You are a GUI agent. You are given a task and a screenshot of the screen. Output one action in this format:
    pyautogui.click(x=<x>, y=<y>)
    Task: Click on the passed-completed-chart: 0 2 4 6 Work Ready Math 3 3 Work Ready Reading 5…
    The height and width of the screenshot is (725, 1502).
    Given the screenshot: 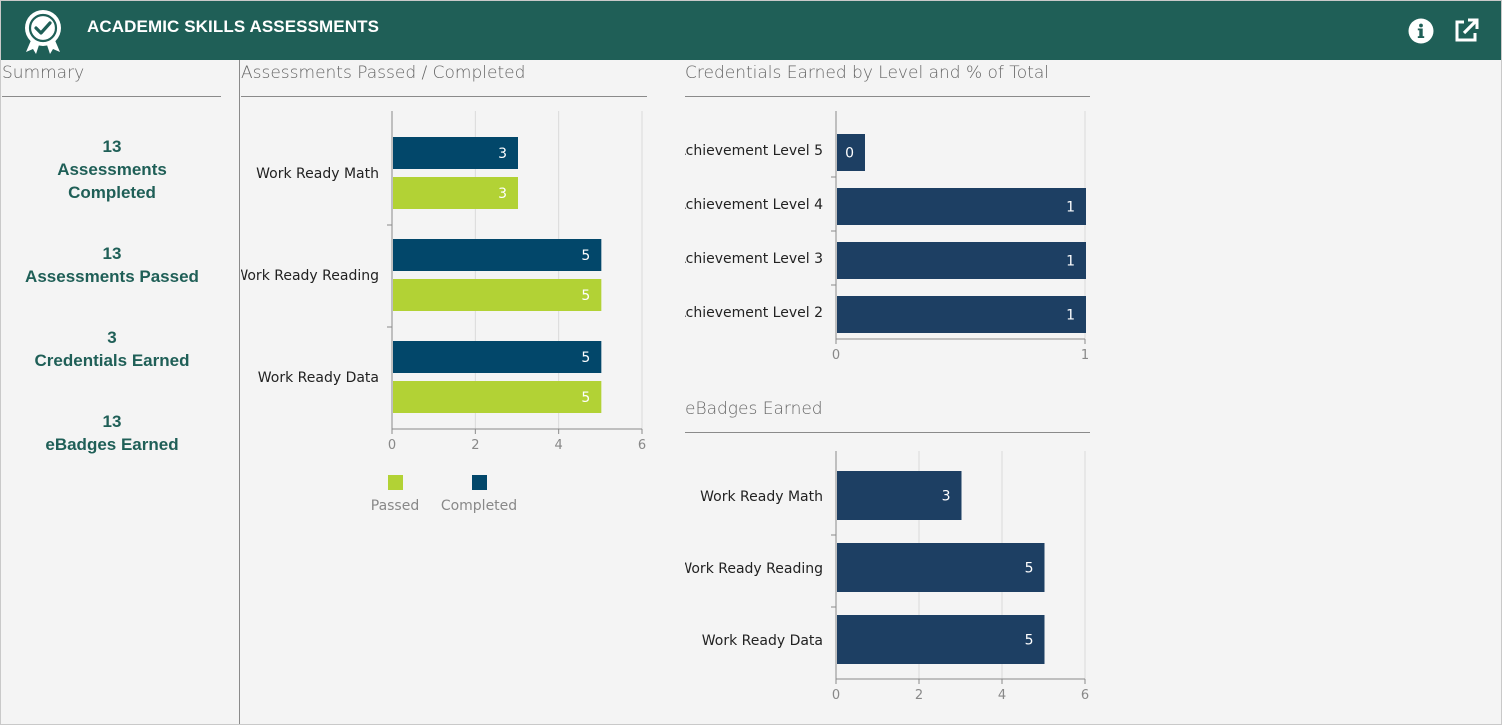 What is the action you would take?
    pyautogui.click(x=443, y=312)
    